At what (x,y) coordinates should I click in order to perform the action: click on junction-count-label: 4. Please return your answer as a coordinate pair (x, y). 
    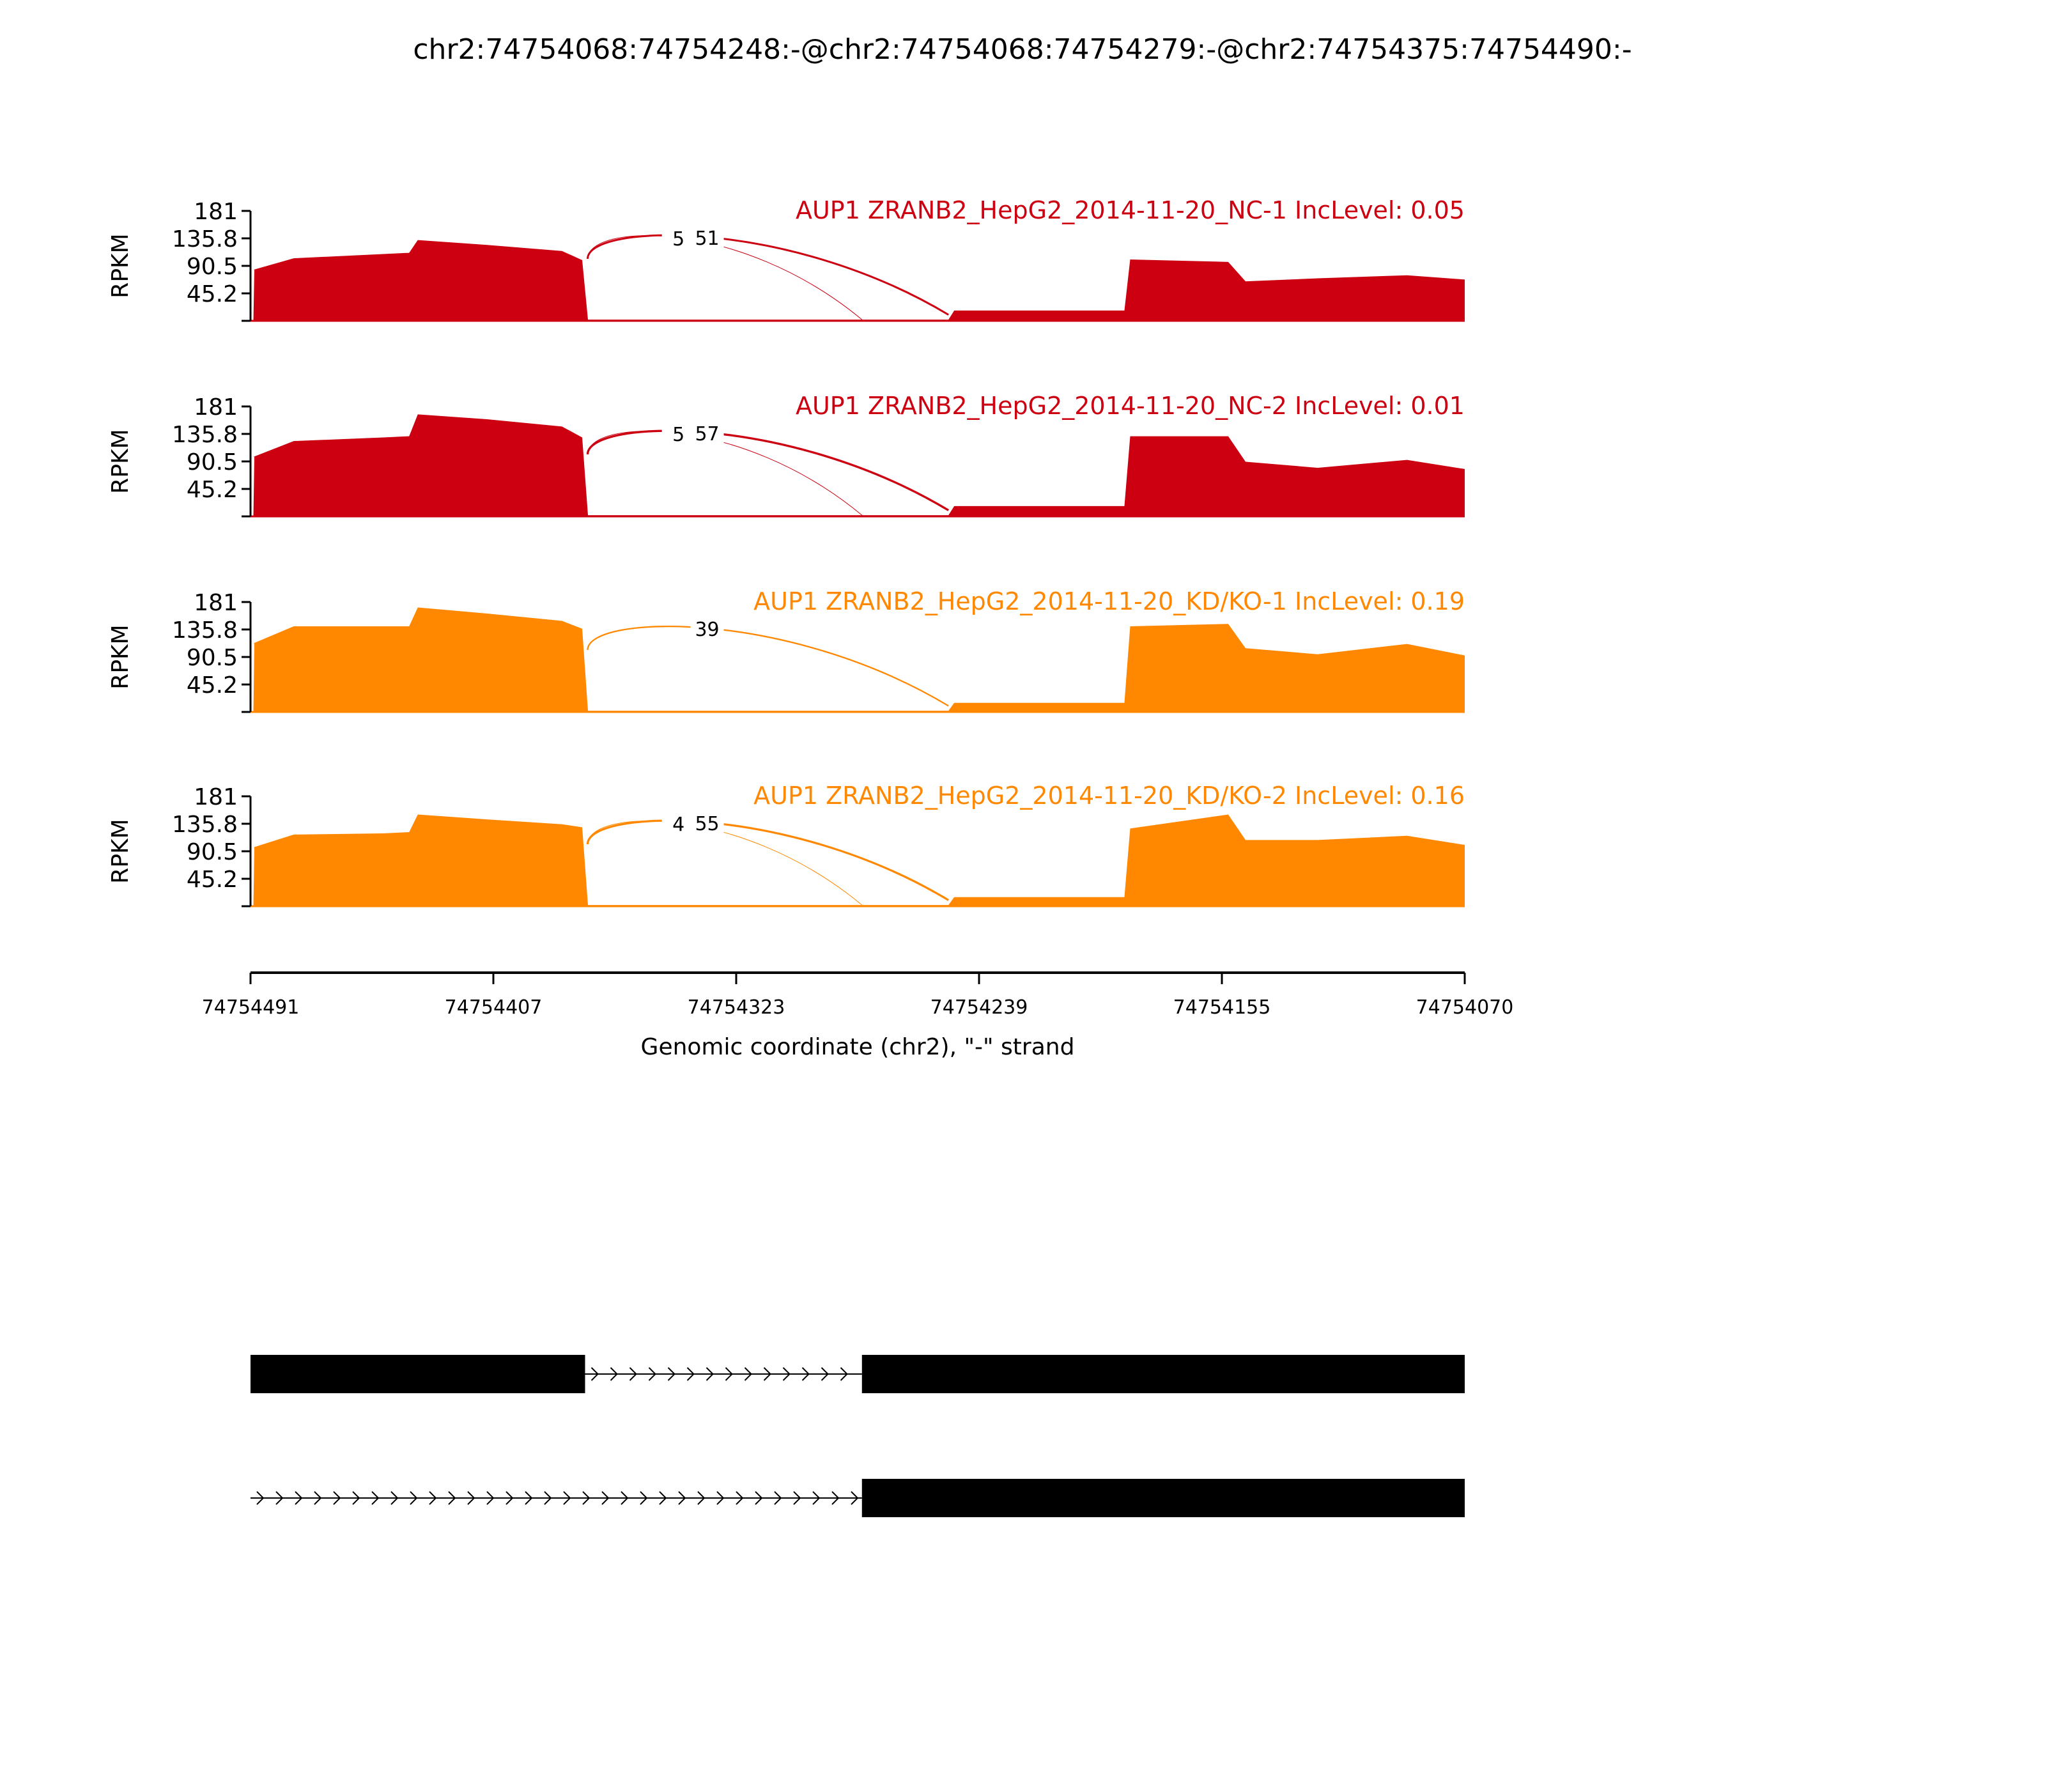
    Looking at the image, I should click on (678, 825).